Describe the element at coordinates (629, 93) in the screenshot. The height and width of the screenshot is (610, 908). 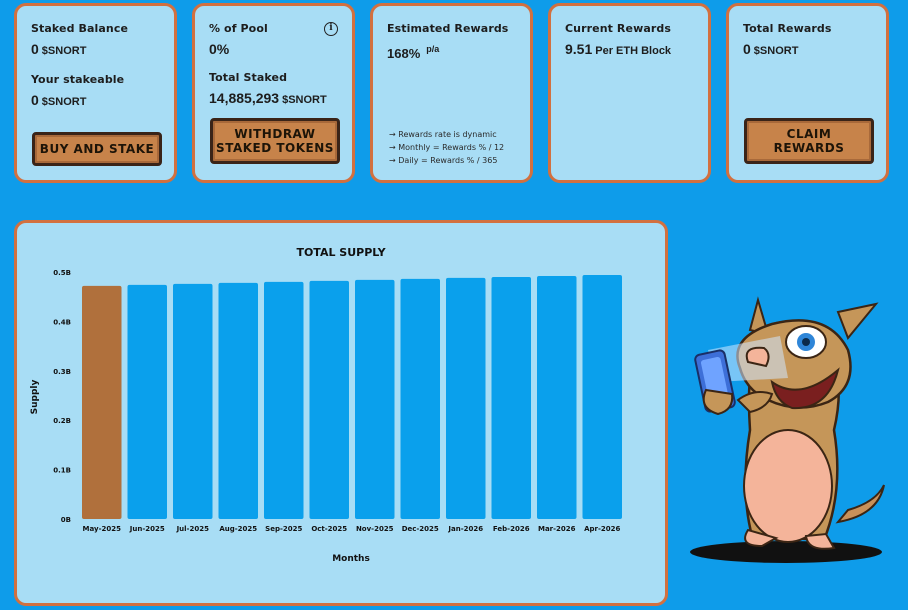
I see `current-rewards-card: Current Rewards 9.51 Per ETH Block` at that location.